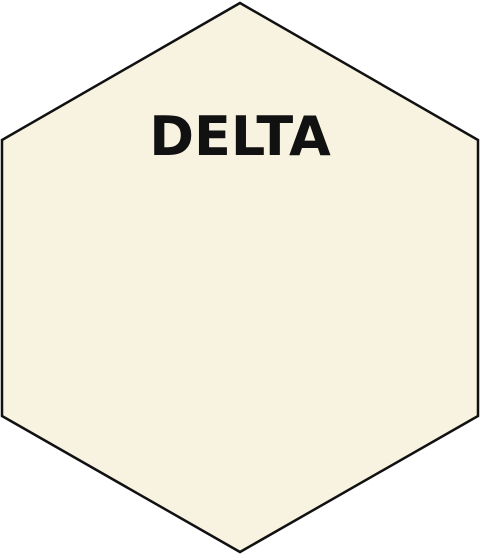 The image size is (480, 555). Describe the element at coordinates (240, 136) in the screenshot. I see `hexagon-label: DELTA` at that location.